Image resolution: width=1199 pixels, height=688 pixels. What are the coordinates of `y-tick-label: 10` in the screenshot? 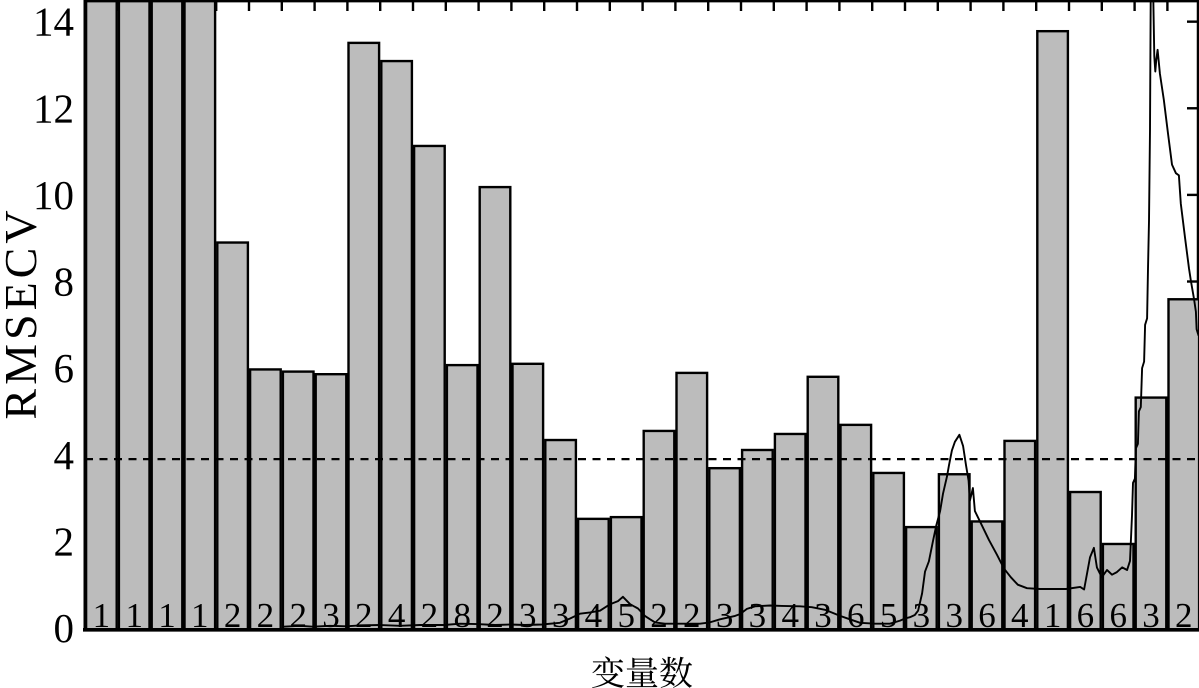 It's located at (53, 195).